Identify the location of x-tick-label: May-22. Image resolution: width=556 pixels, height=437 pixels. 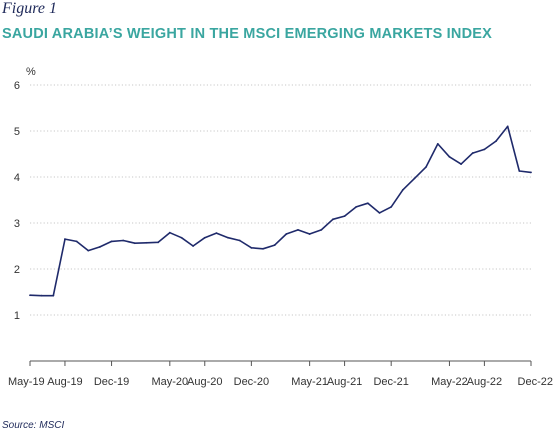
(449, 382).